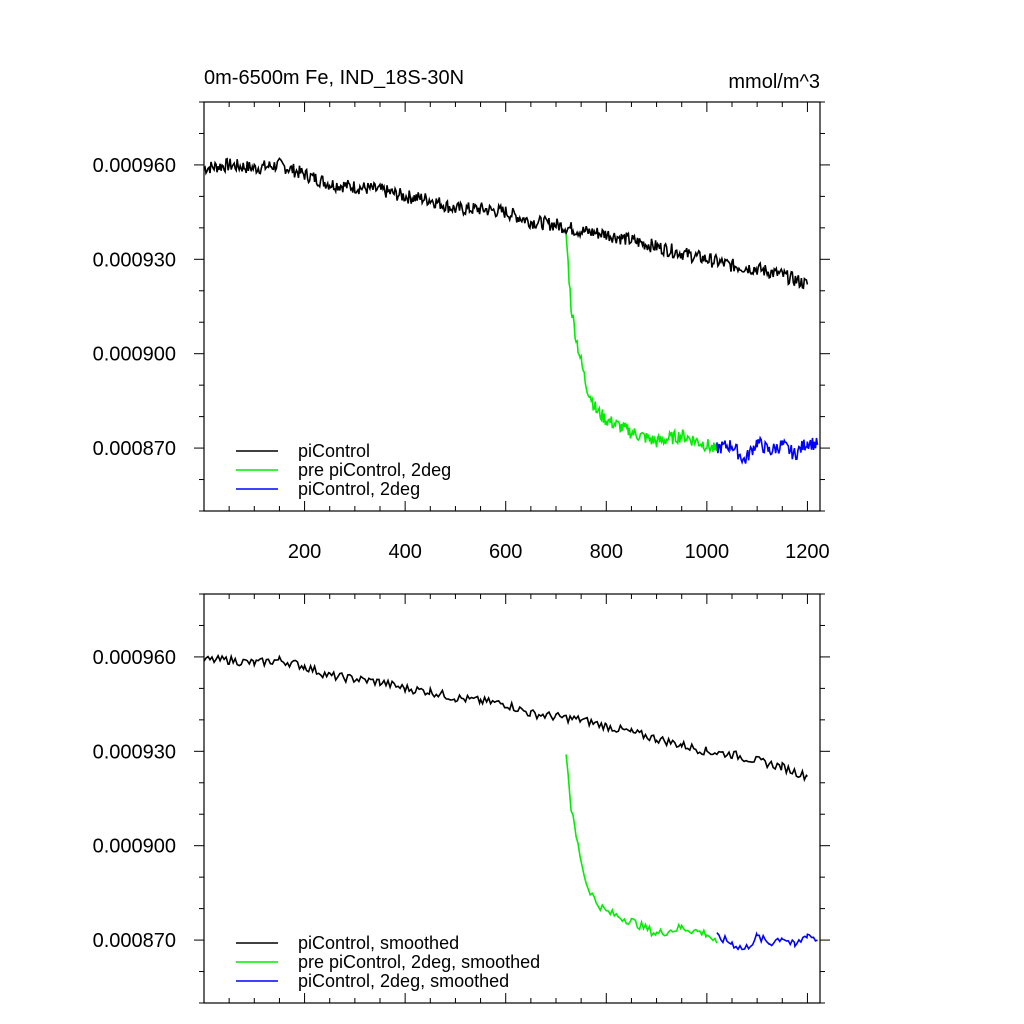  I want to click on legend-entry: piControl, 2deg, so click(359, 489).